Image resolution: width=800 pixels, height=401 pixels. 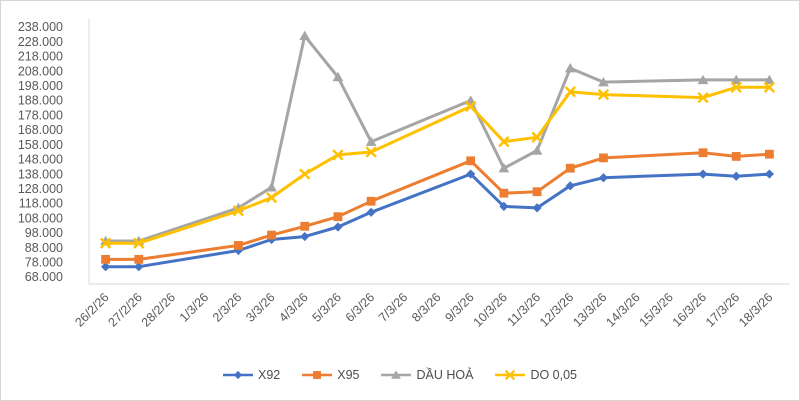 What do you see at coordinates (755, 309) in the screenshot?
I see `x-axis-tick-label: 18/3/26` at bounding box center [755, 309].